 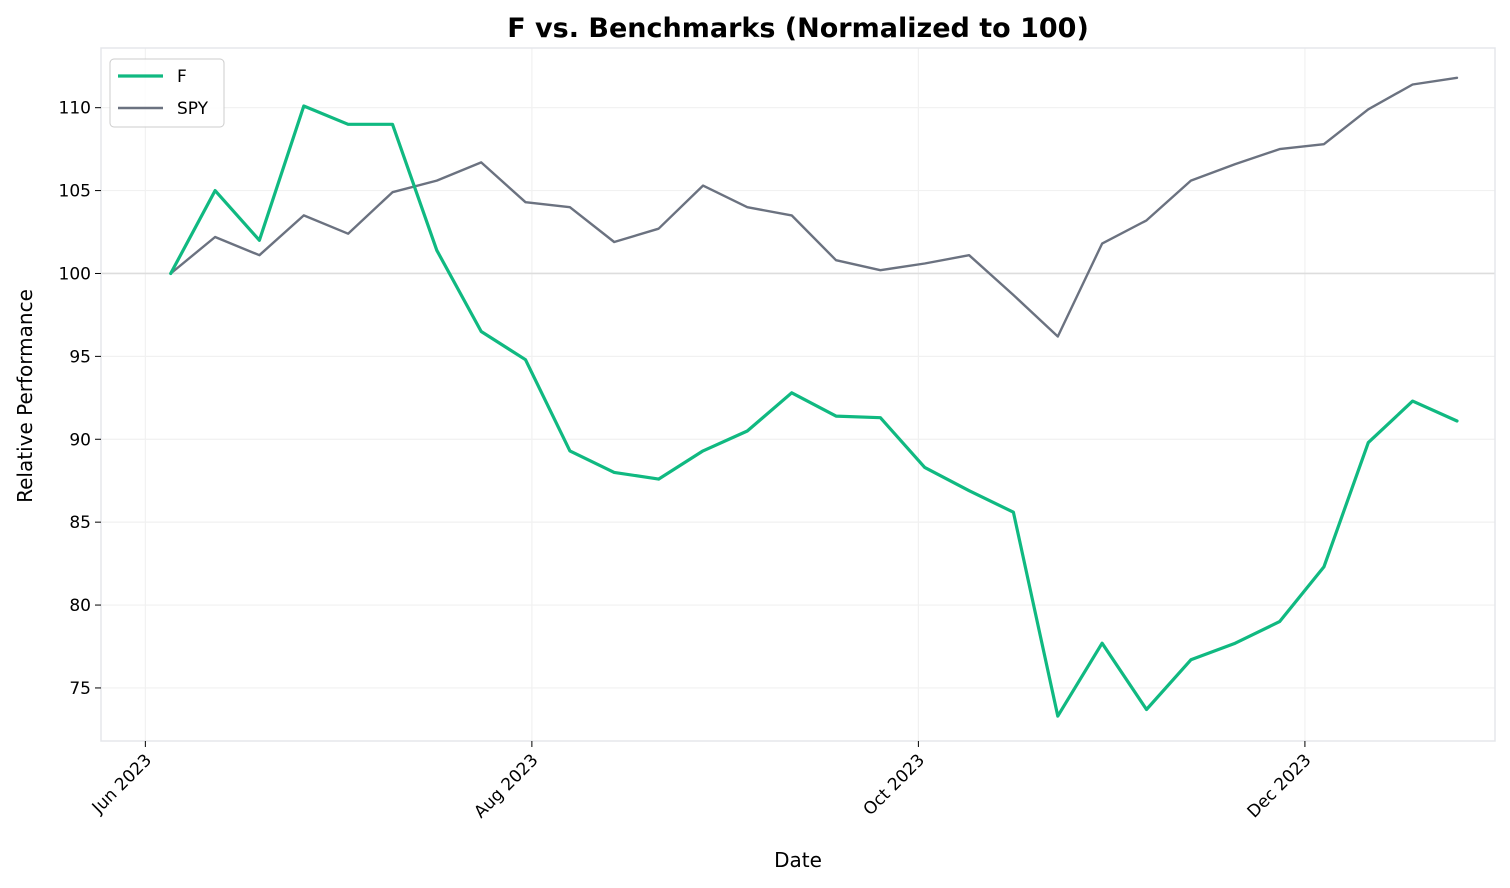 What do you see at coordinates (80, 689) in the screenshot?
I see `y-tick-label: 75` at bounding box center [80, 689].